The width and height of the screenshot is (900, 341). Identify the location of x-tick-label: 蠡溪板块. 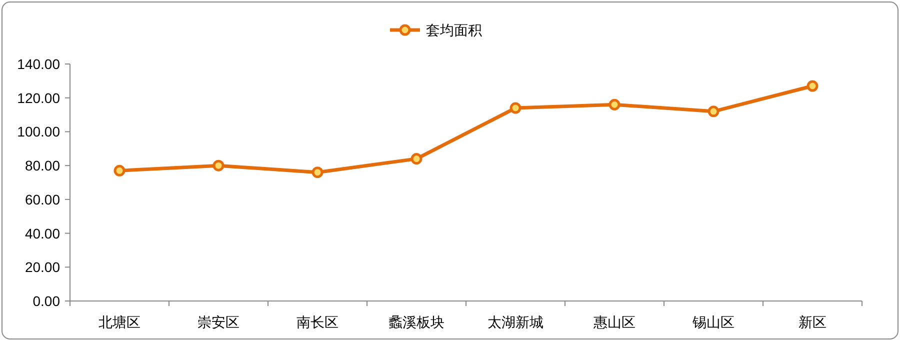
(416, 322).